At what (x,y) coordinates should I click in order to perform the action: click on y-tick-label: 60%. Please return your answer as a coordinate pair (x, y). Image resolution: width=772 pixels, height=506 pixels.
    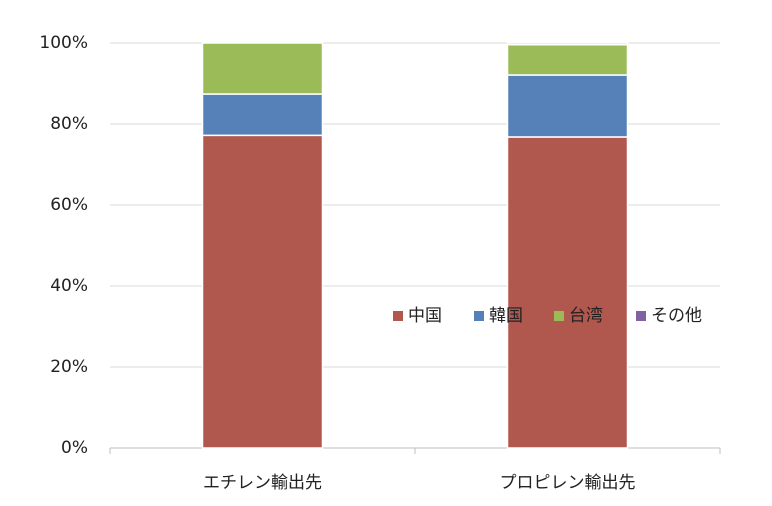
    Looking at the image, I should click on (69, 205).